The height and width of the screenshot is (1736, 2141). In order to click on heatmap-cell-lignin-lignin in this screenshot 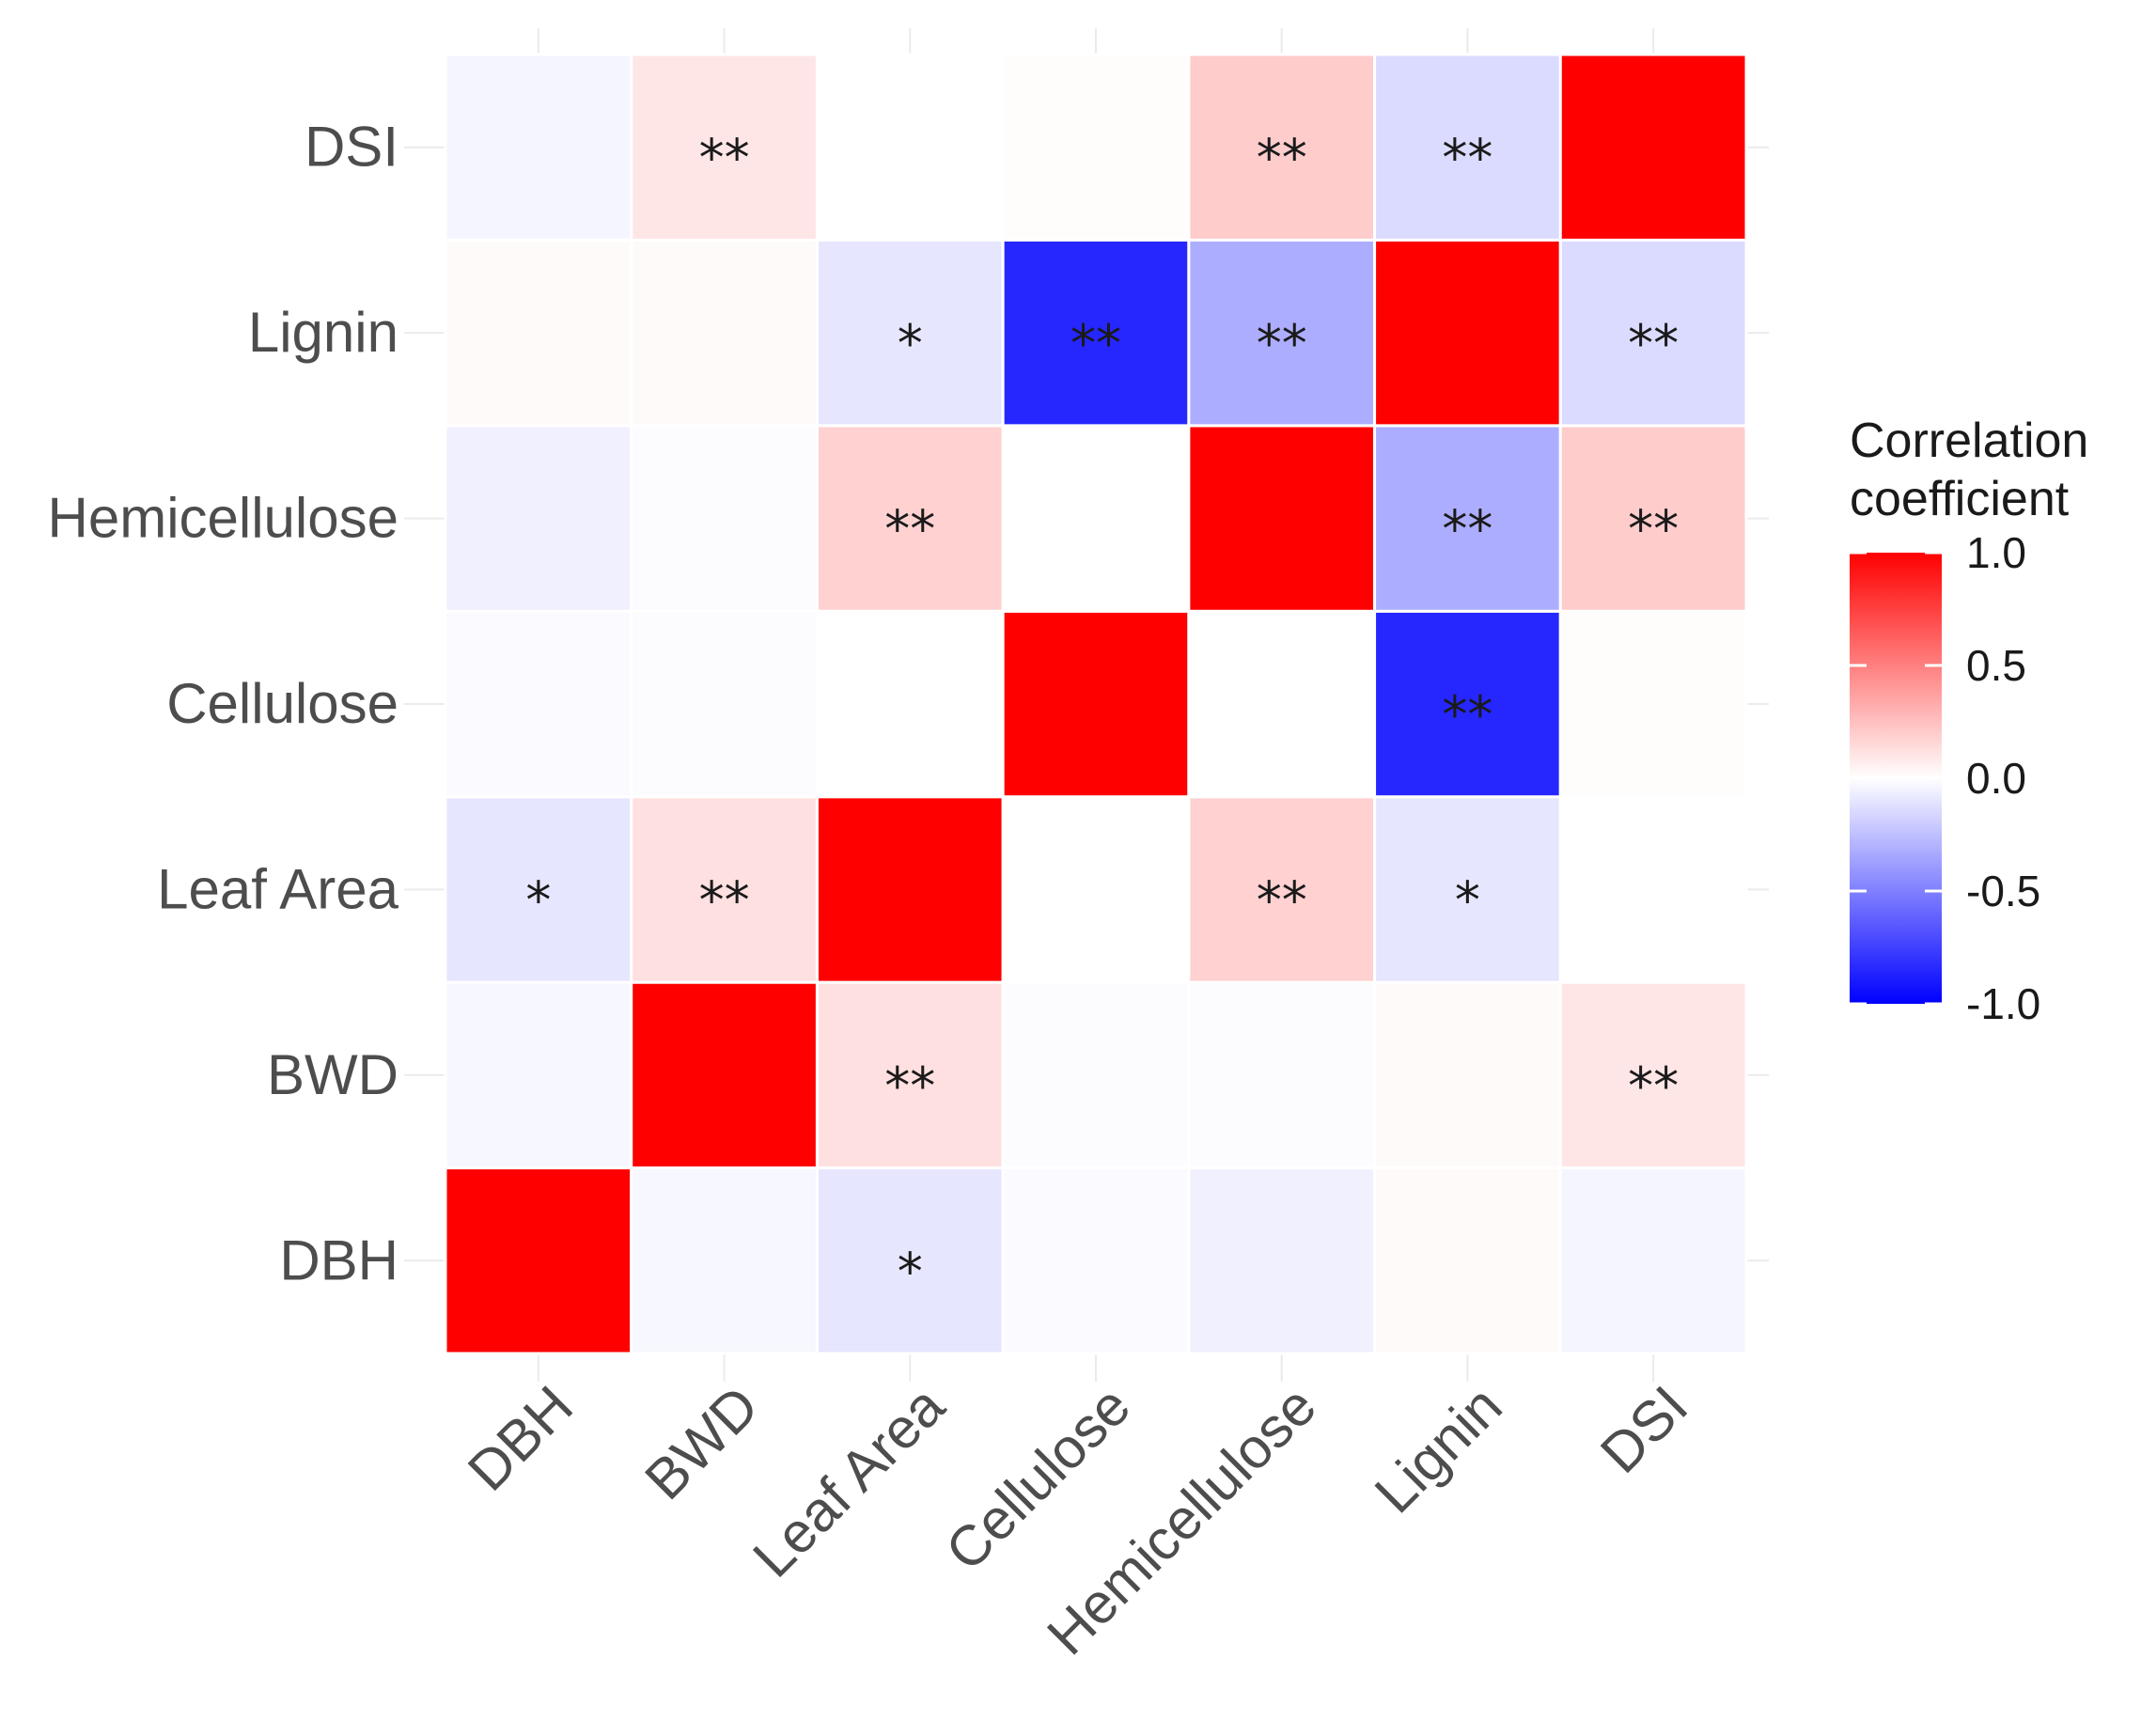, I will do `click(1467, 333)`.